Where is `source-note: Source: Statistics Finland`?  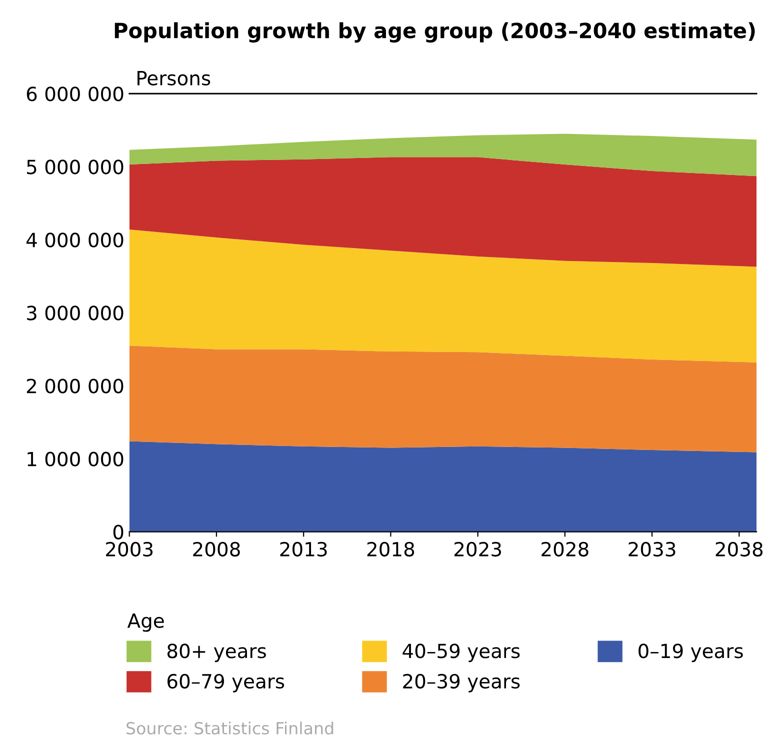 source-note: Source: Statistics Finland is located at coordinates (230, 728).